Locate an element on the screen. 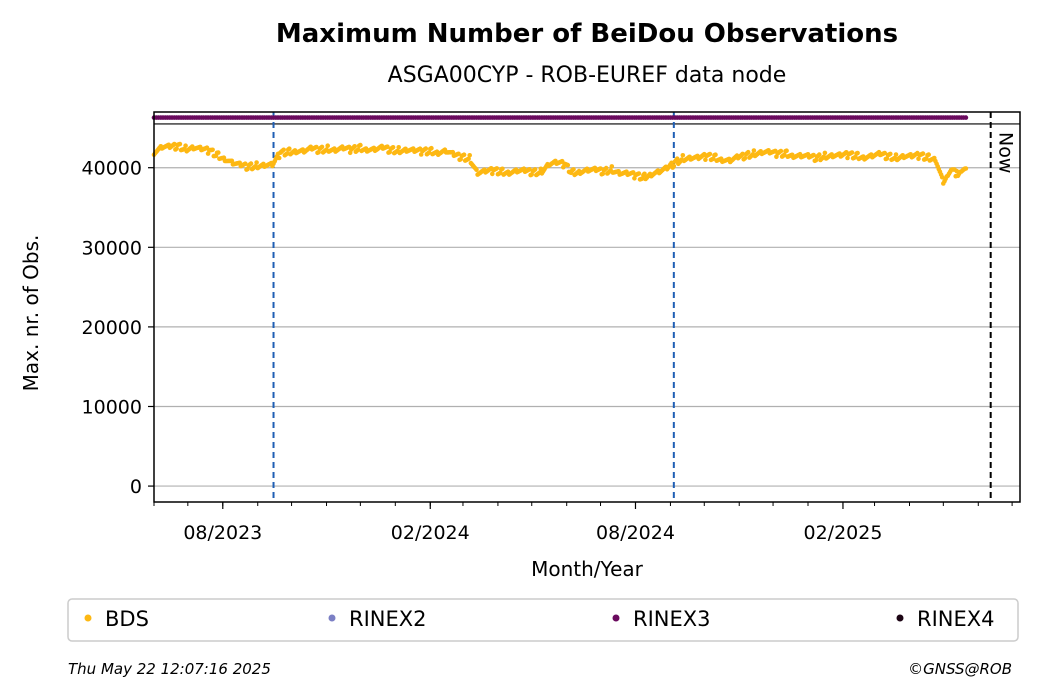 The height and width of the screenshot is (699, 1040). x-tick-label: 08/2023 is located at coordinates (222, 533).